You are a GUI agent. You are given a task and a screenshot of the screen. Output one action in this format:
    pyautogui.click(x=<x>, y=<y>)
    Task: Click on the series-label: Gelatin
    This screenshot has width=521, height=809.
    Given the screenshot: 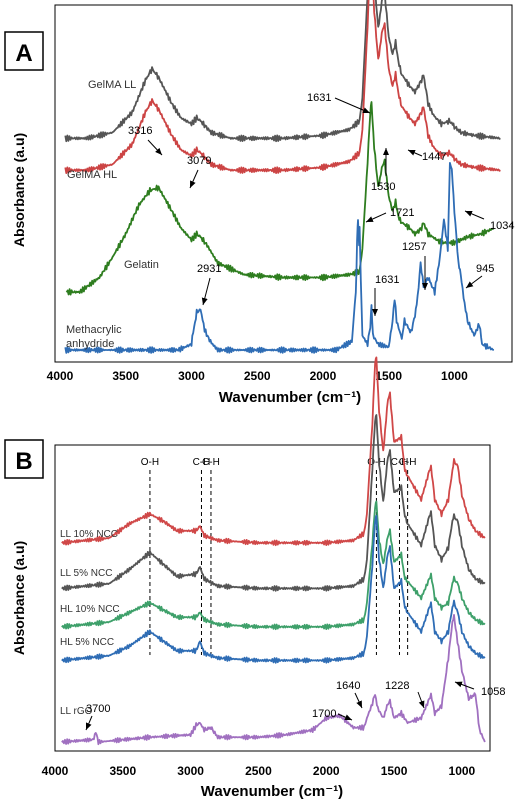 What is the action you would take?
    pyautogui.click(x=141, y=265)
    